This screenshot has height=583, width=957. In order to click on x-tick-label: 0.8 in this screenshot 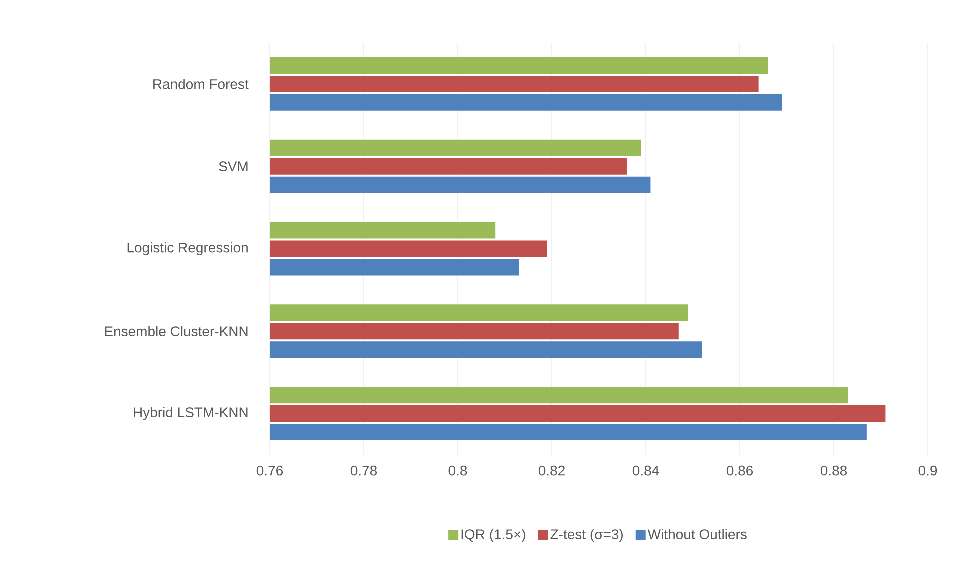, I will do `click(458, 471)`.